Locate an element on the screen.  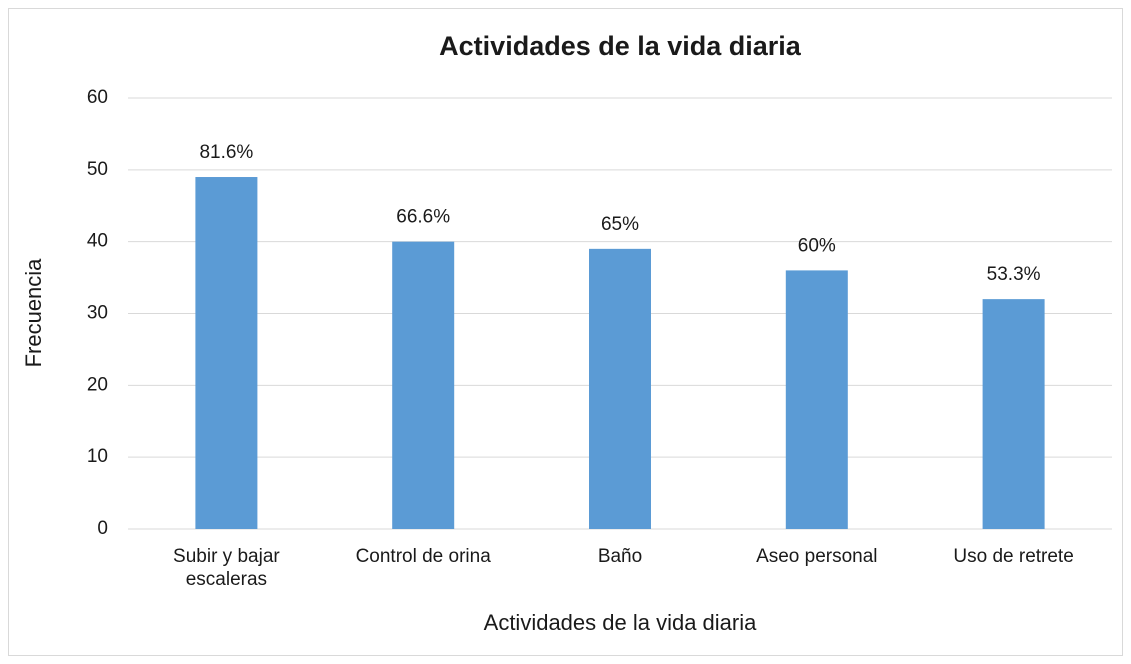
y-tick-label: 10 is located at coordinates (97, 456).